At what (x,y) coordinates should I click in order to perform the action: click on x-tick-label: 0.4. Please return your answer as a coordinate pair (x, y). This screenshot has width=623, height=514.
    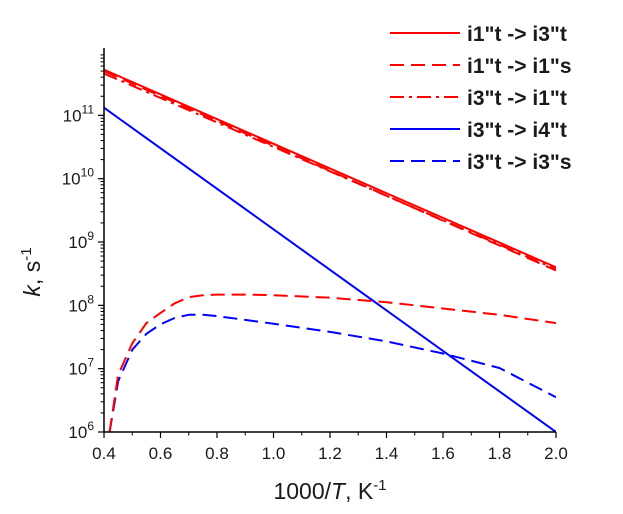
    Looking at the image, I should click on (104, 453).